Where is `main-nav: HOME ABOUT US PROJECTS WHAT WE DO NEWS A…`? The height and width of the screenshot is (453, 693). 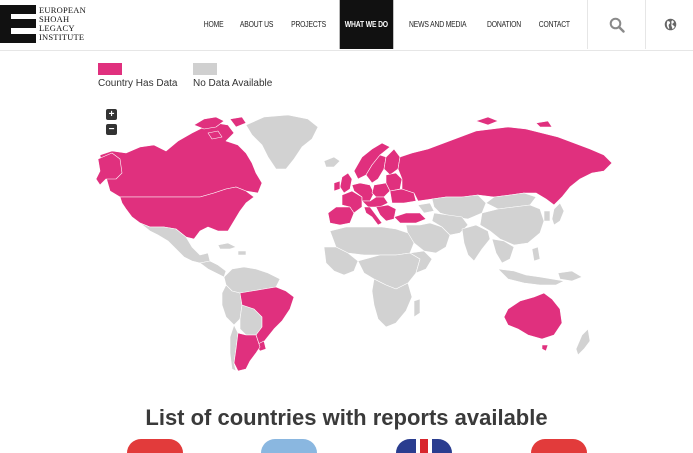 main-nav: HOME ABOUT US PROJECTS WHAT WE DO NEWS A… is located at coordinates (387, 24).